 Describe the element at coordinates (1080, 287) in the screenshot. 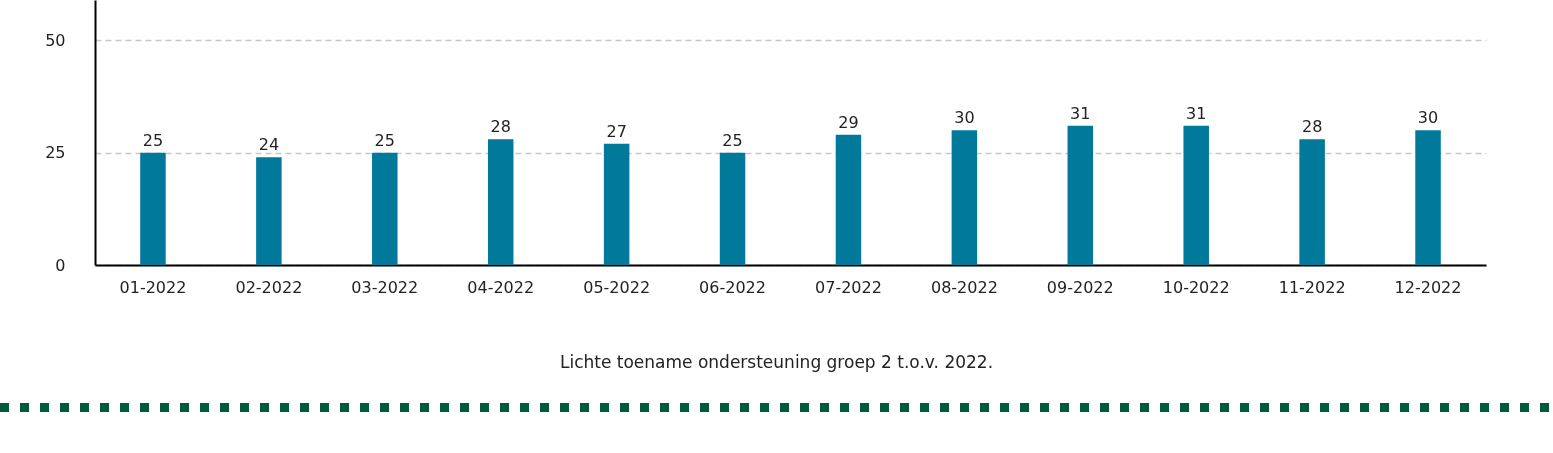

I see `x-tick-label: 09-2022` at that location.